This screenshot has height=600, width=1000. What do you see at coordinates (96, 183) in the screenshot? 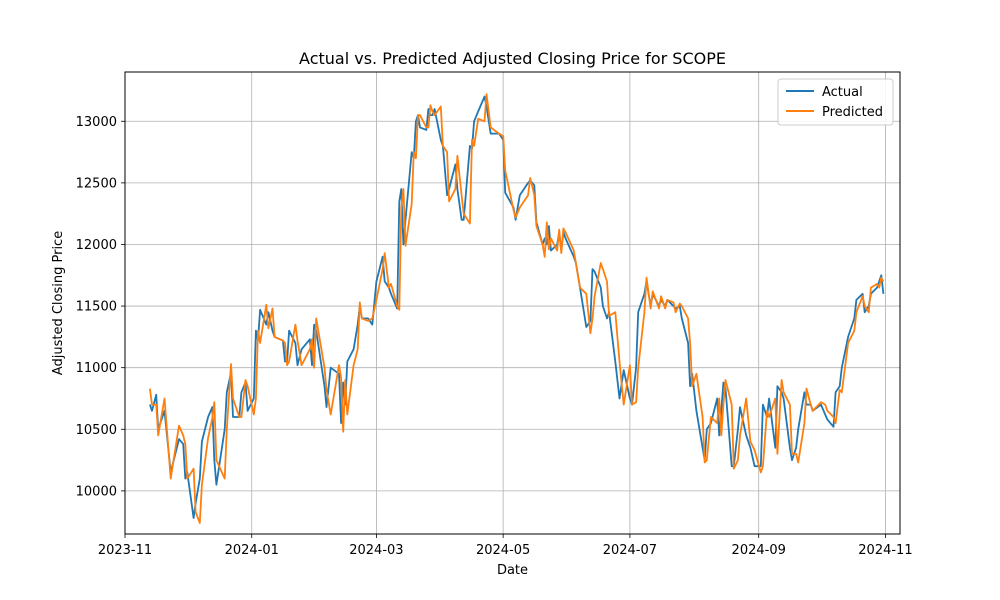
I see `y-tick-label: 12500` at bounding box center [96, 183].